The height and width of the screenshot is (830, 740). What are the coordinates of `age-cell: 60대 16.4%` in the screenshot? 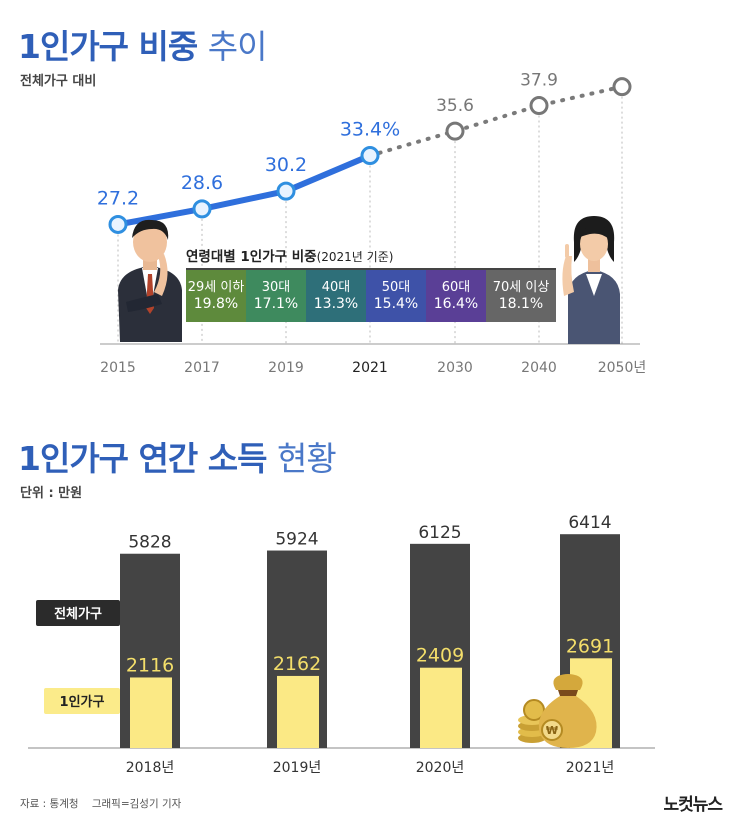 It's located at (456, 296).